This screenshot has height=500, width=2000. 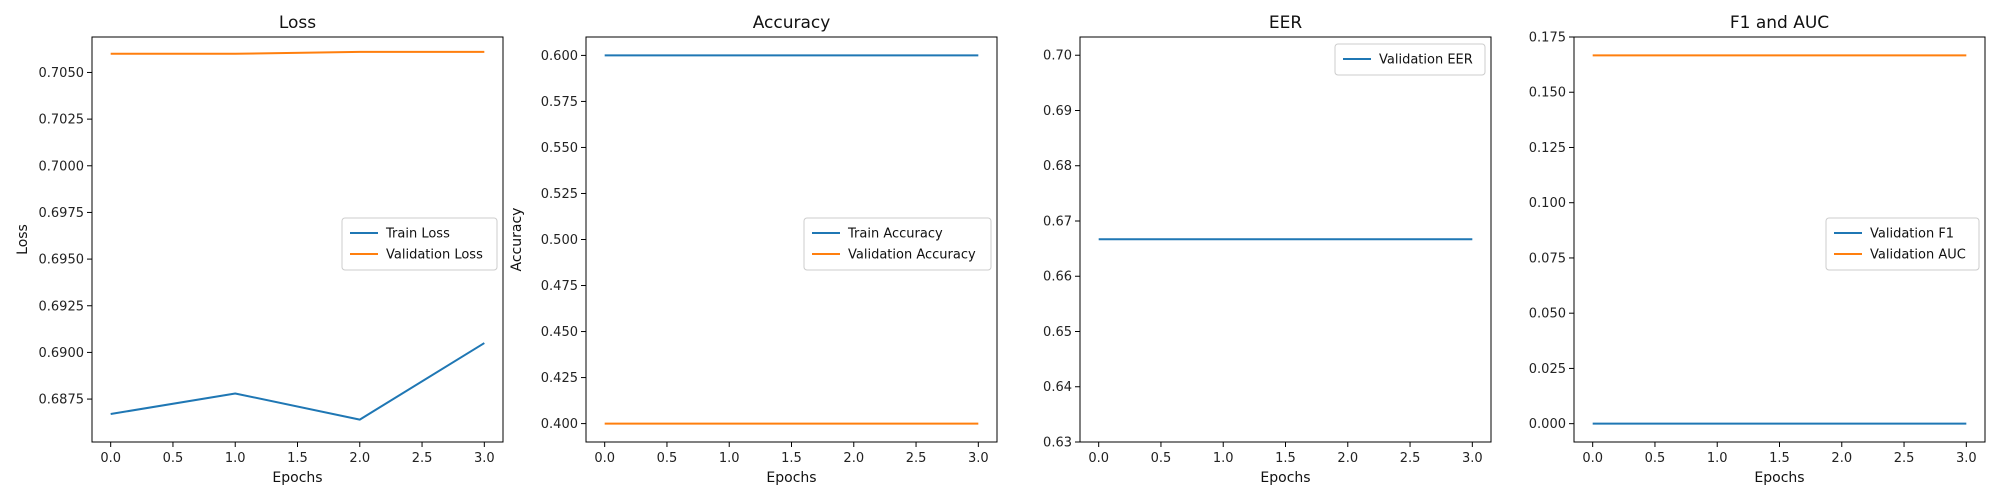 I want to click on y-tick-label: 0.075, so click(x=1547, y=258).